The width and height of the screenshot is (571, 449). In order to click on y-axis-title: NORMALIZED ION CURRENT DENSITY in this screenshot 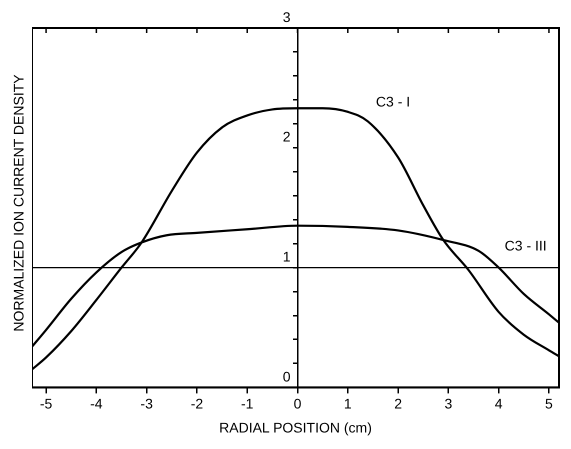, I will do `click(19, 203)`.